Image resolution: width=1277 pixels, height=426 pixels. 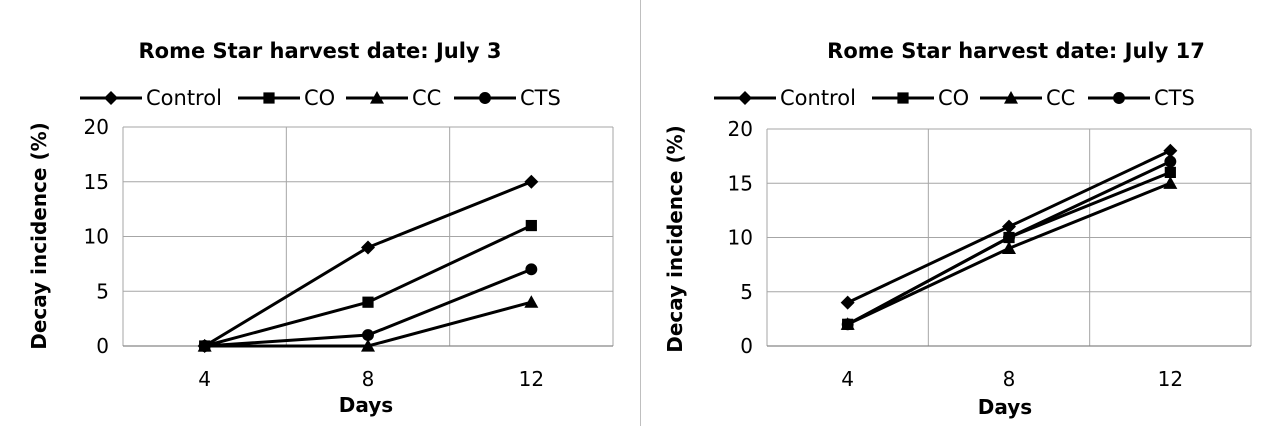 What do you see at coordinates (1016, 51) in the screenshot?
I see `chart-title: Rome Star harvest date: July 17` at bounding box center [1016, 51].